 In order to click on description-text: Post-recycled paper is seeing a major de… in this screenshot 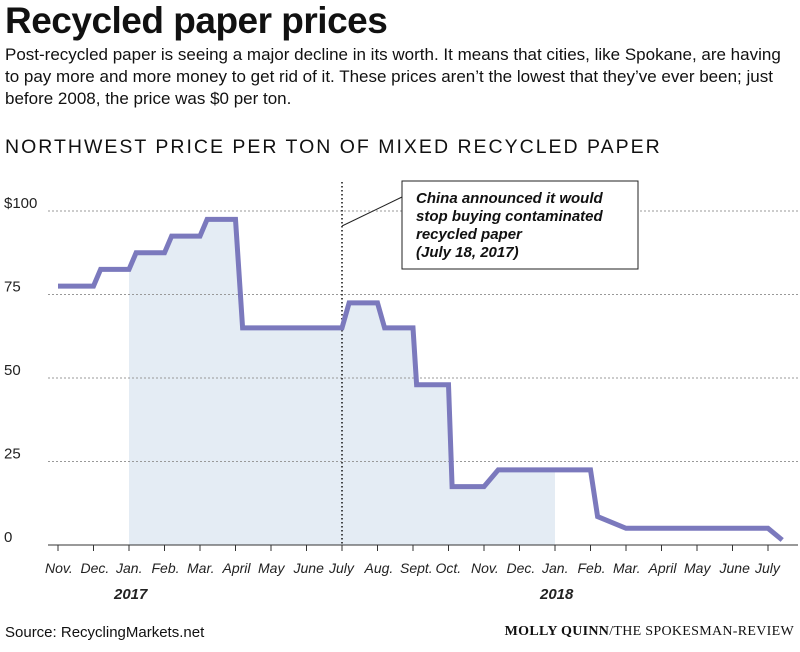, I will do `click(393, 76)`.